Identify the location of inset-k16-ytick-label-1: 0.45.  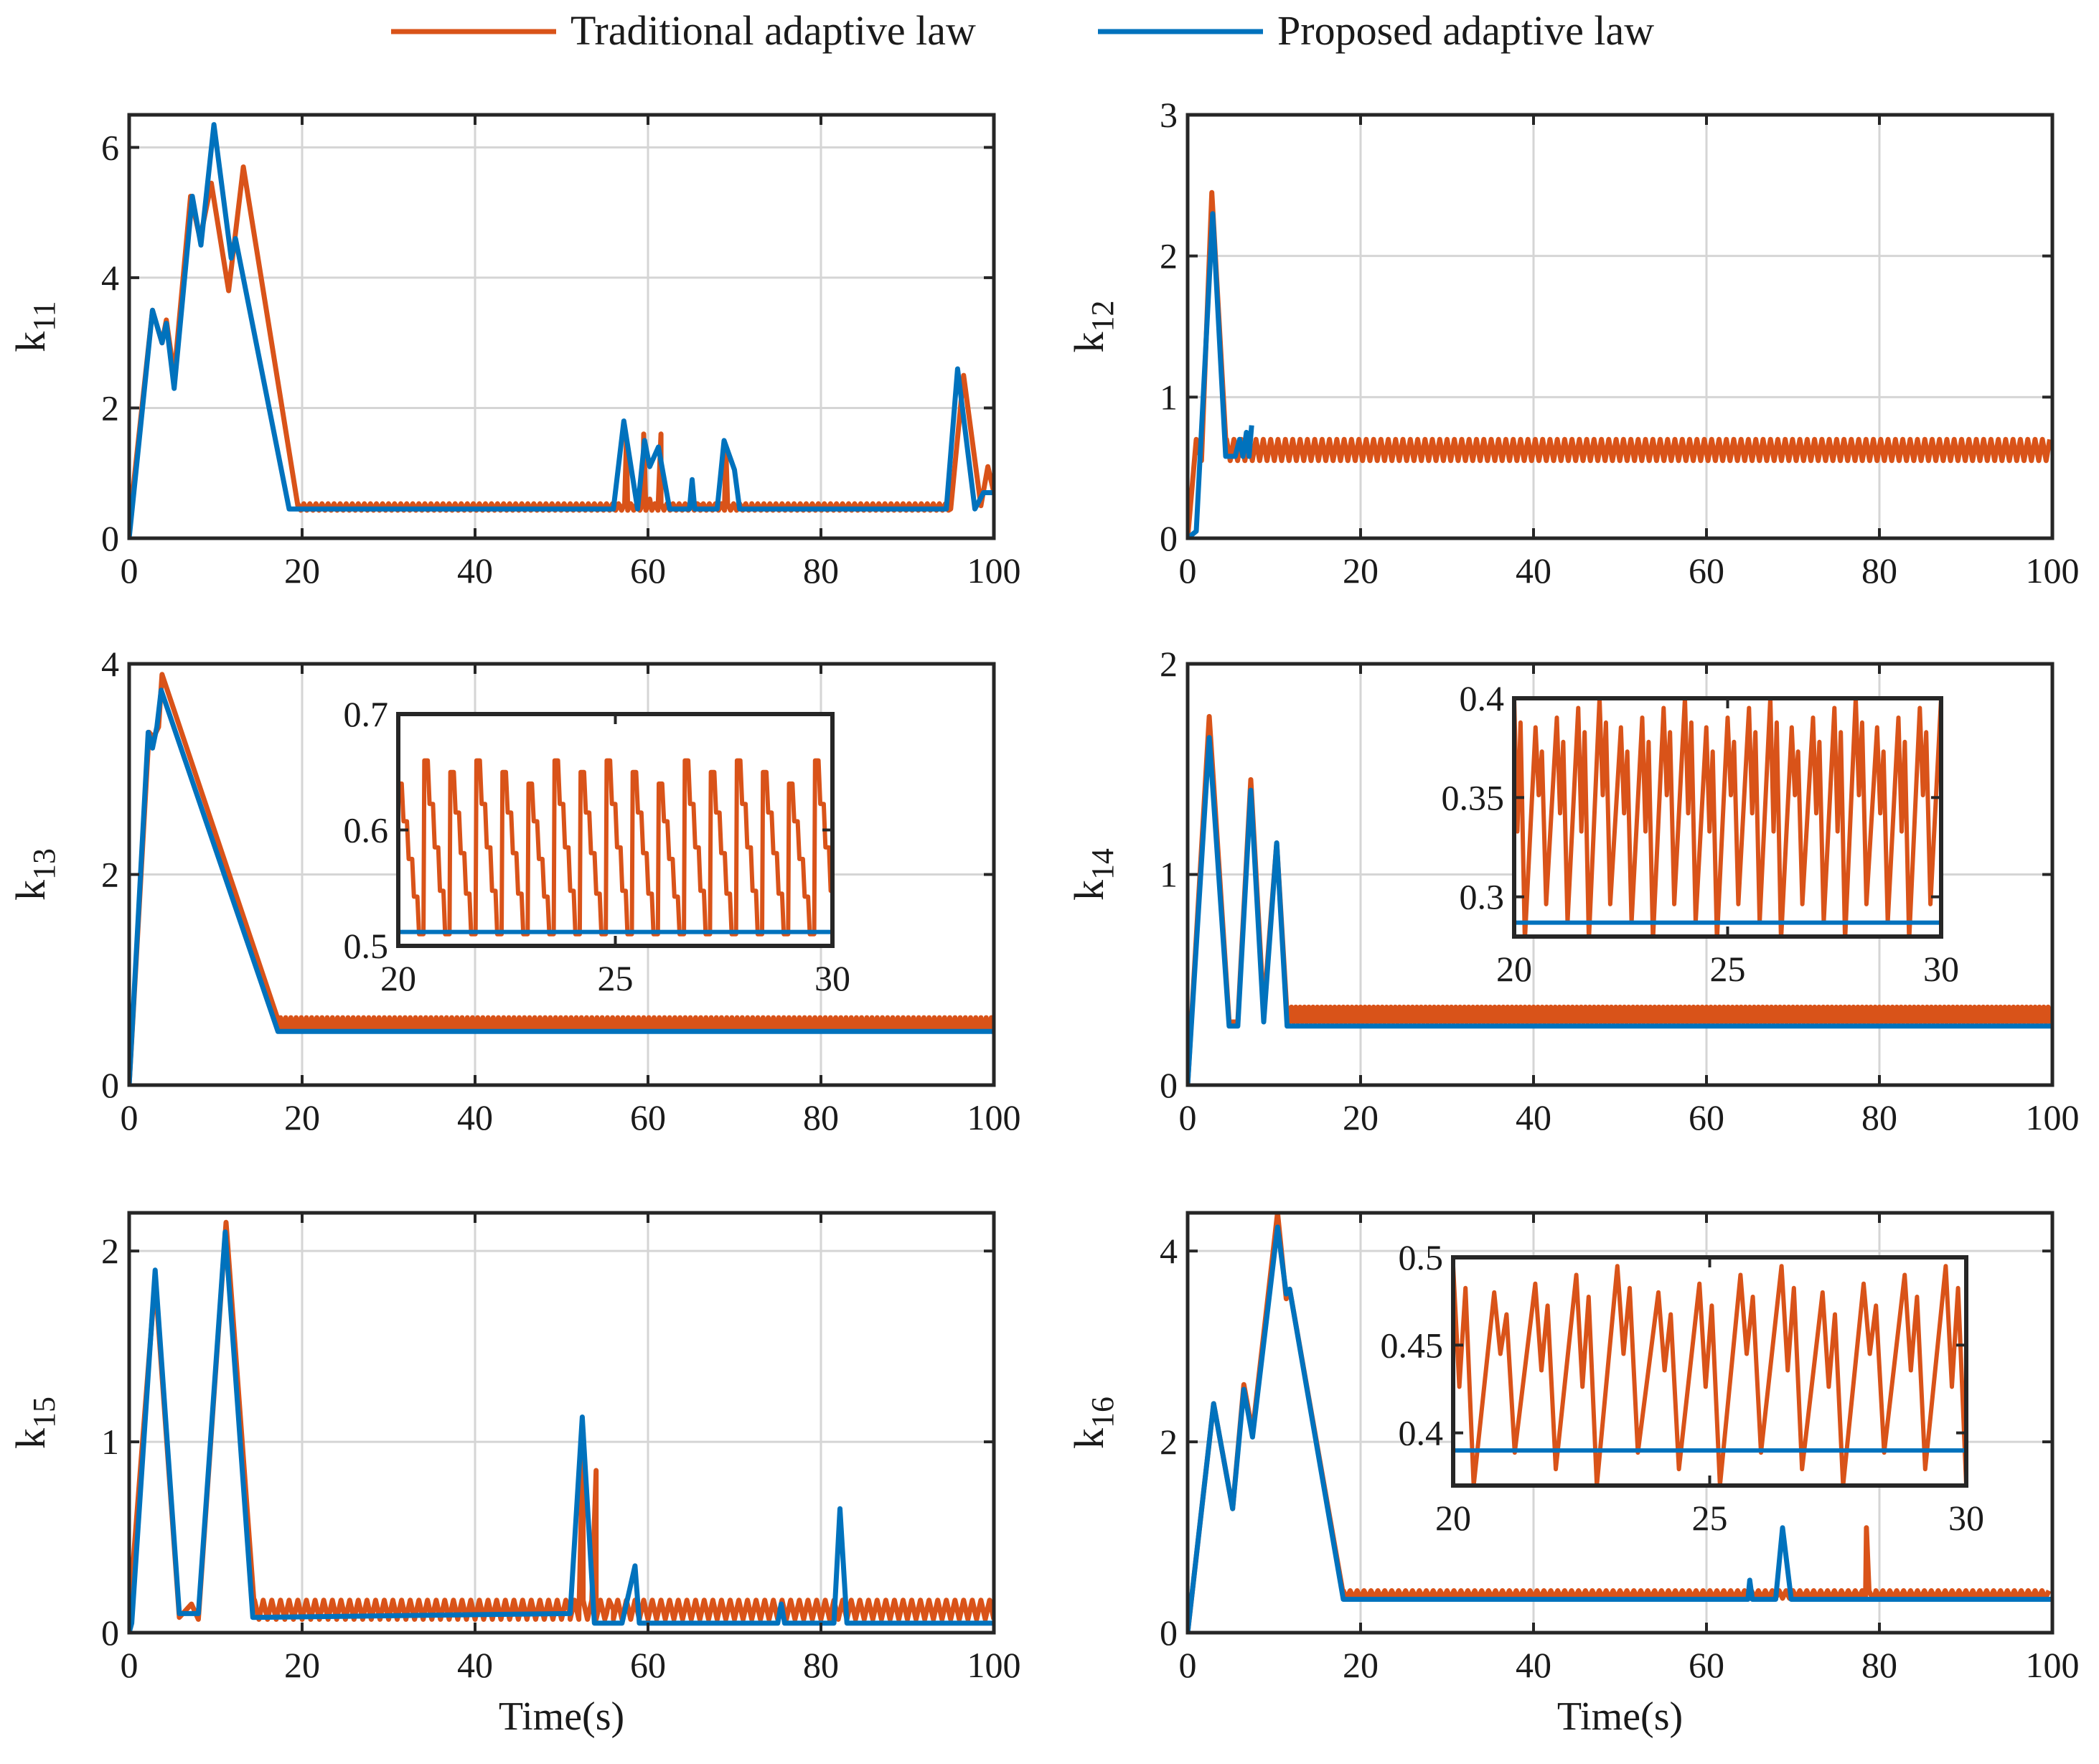
(1412, 1345).